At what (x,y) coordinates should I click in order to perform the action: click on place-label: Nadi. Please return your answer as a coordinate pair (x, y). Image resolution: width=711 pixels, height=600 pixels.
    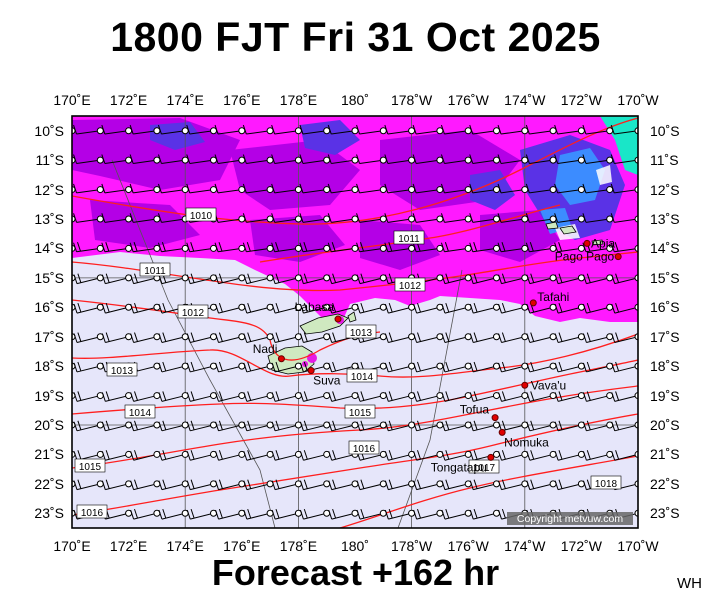
    Looking at the image, I should click on (265, 349).